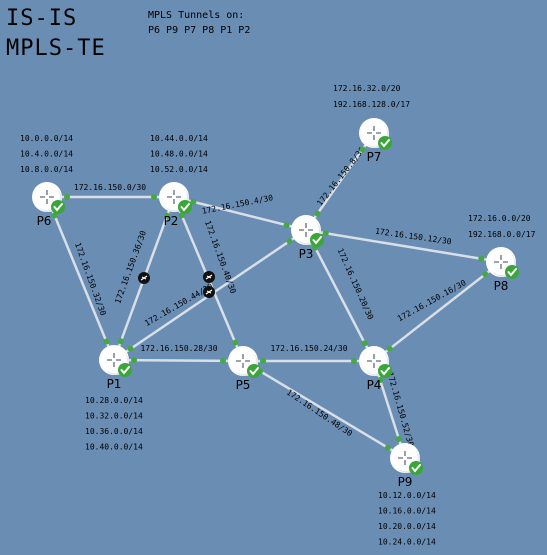 Image resolution: width=547 pixels, height=555 pixels. I want to click on link-label: 172.16.150.8/30, so click(341, 176).